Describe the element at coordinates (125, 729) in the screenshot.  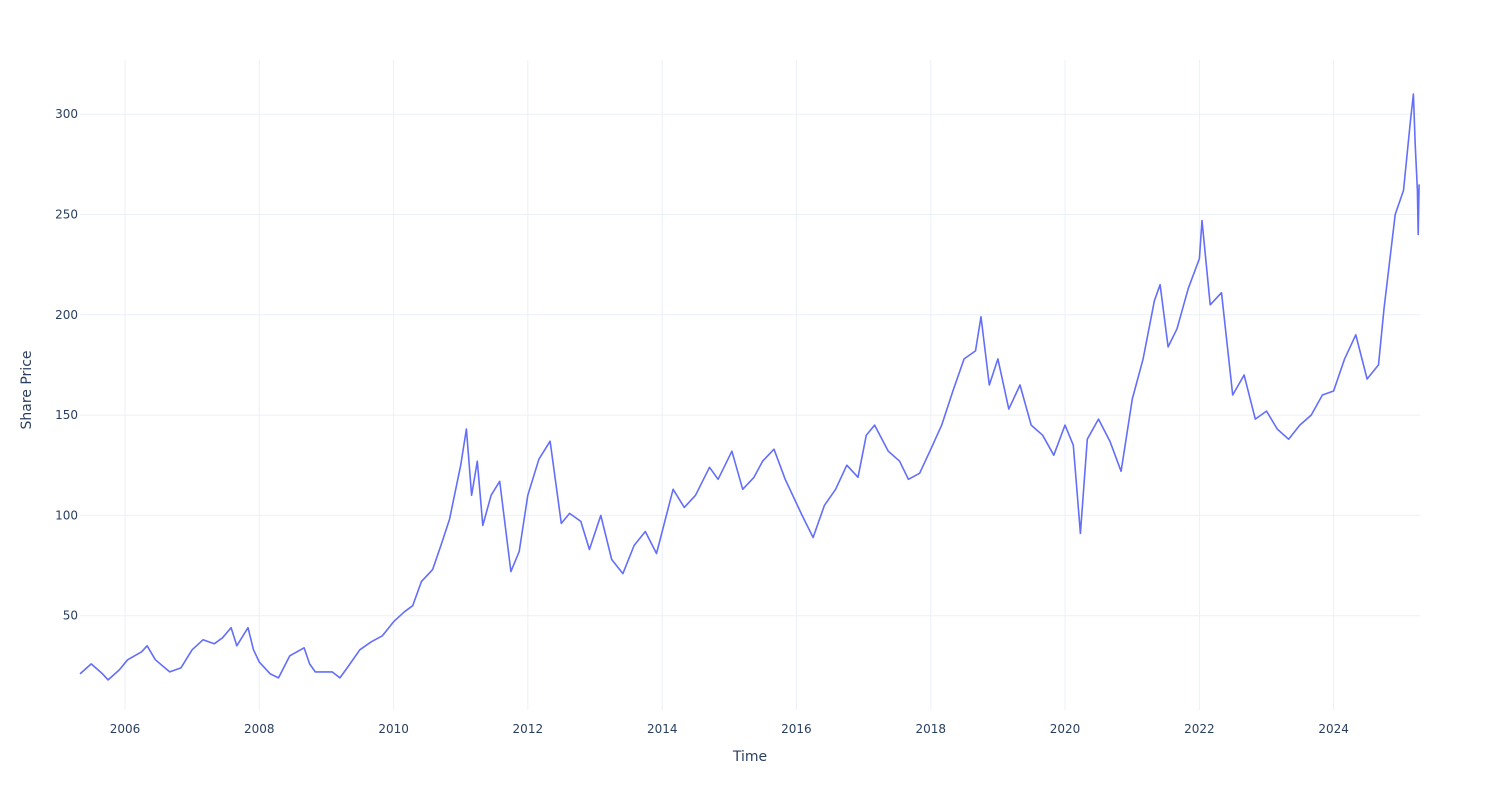
I see `x-tick-label: 2006` at that location.